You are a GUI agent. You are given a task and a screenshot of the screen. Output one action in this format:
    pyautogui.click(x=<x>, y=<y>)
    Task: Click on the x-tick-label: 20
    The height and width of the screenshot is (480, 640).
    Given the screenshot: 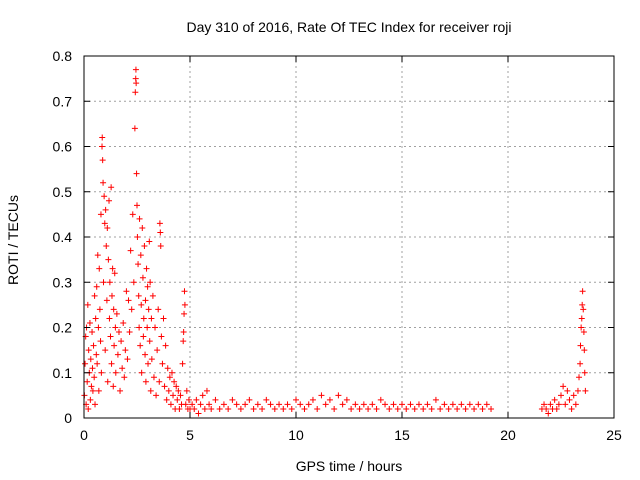 What is the action you would take?
    pyautogui.click(x=508, y=435)
    